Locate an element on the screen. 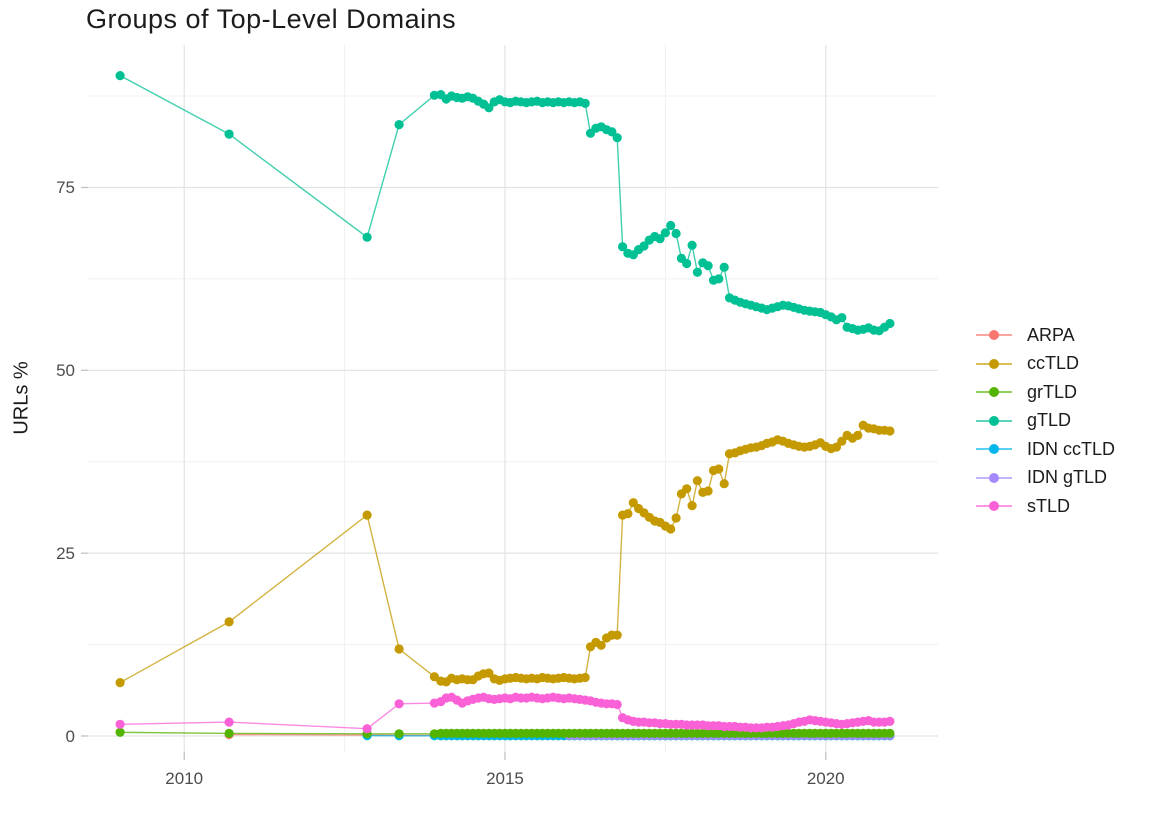 This screenshot has height=827, width=1164. y-tick-label: 75 is located at coordinates (65, 187).